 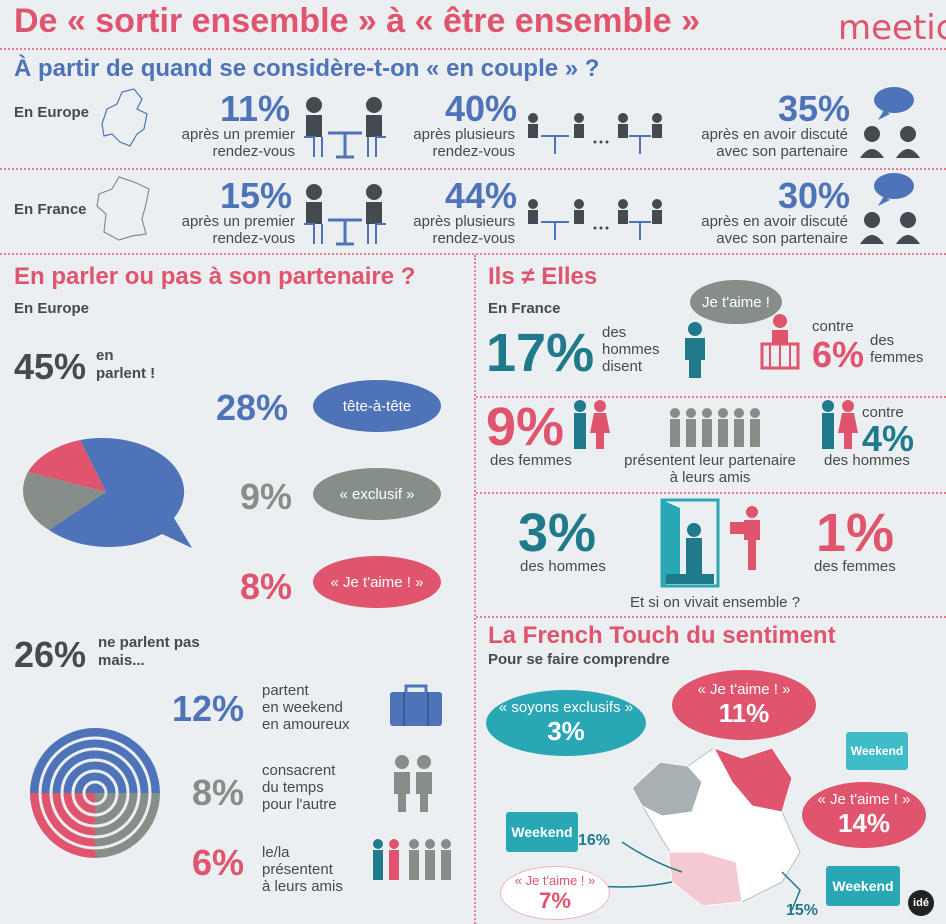 What do you see at coordinates (531, 460) in the screenshot?
I see `ils-f-caption: des femmes` at bounding box center [531, 460].